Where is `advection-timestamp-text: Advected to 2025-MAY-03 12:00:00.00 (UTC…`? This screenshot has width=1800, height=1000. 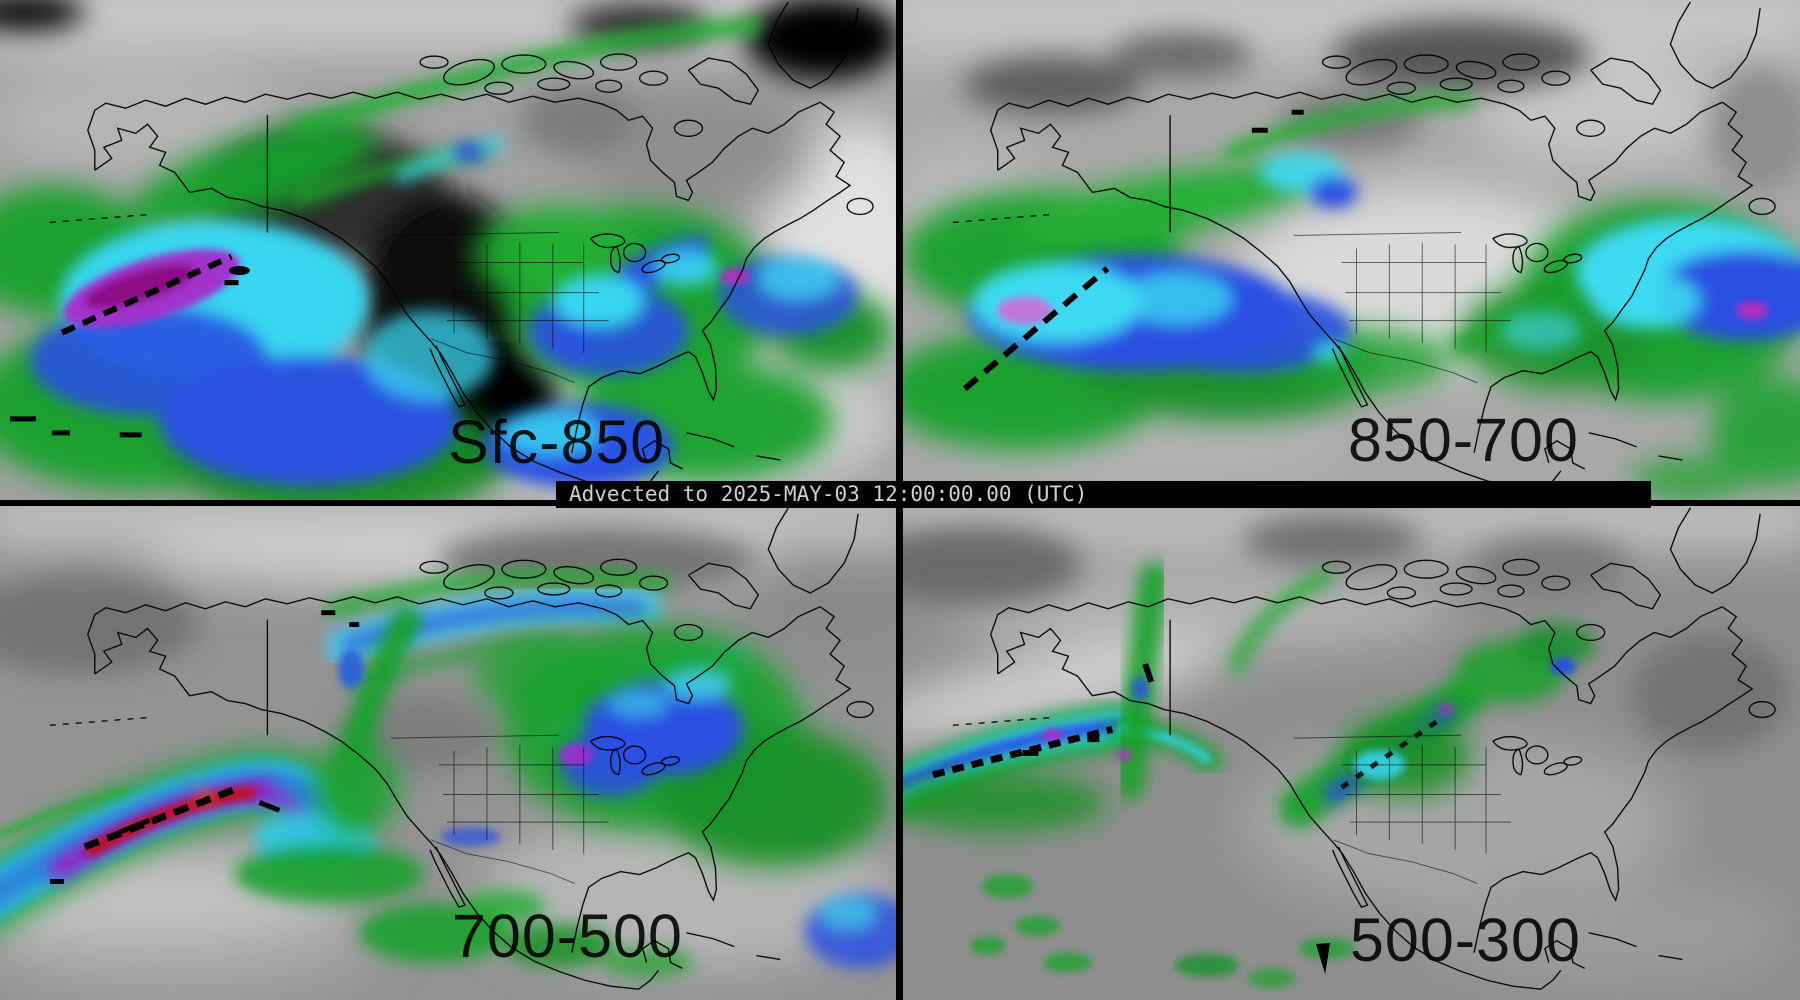
advection-timestamp-text: Advected to 2025-MAY-03 12:00:00.00 (UTC… is located at coordinates (828, 494).